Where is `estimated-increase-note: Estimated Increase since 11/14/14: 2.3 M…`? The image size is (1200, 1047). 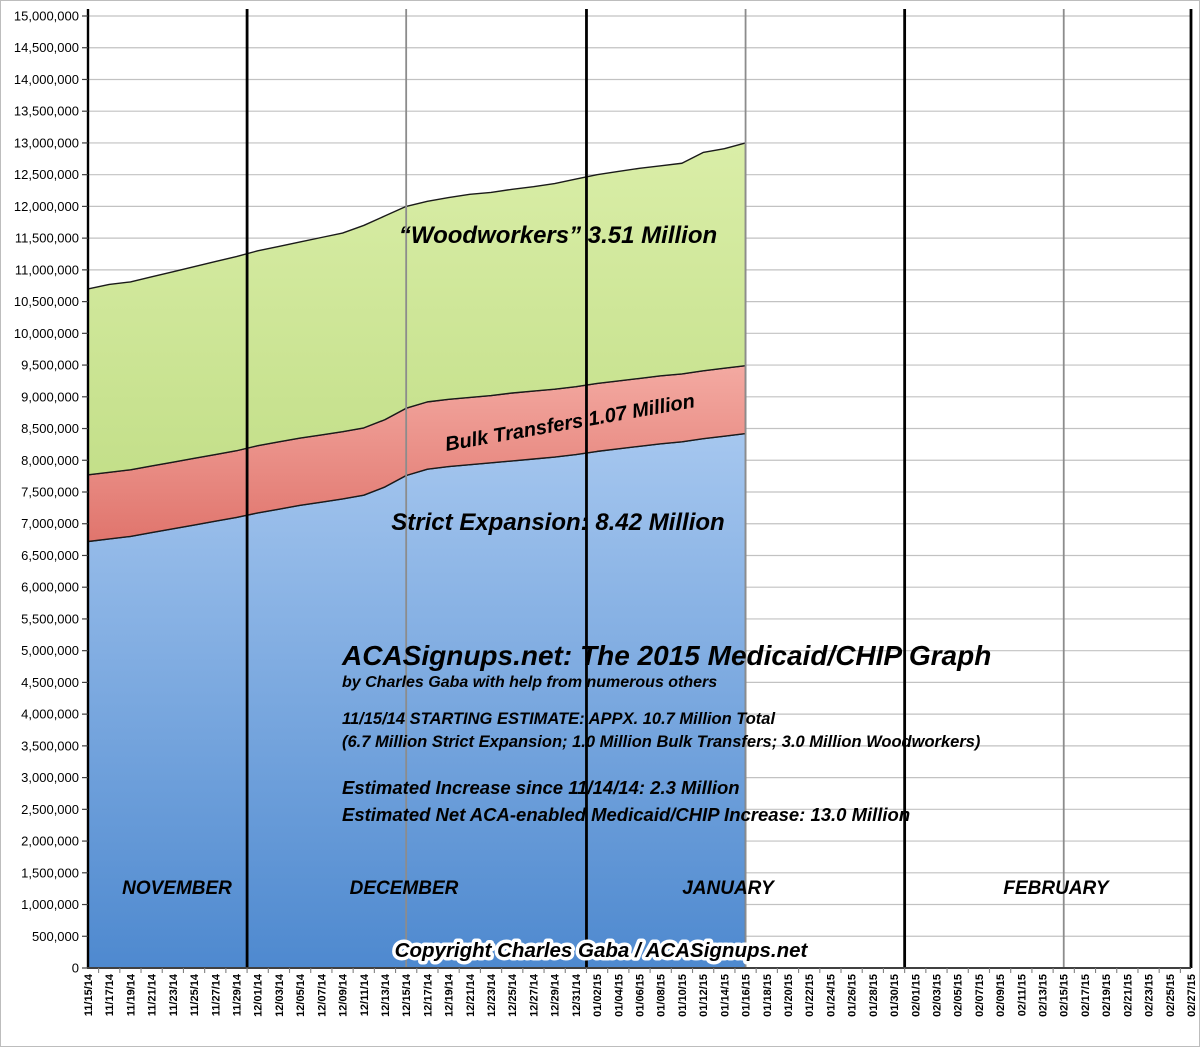
estimated-increase-note: Estimated Increase since 11/14/14: 2.3 M… is located at coordinates (541, 787).